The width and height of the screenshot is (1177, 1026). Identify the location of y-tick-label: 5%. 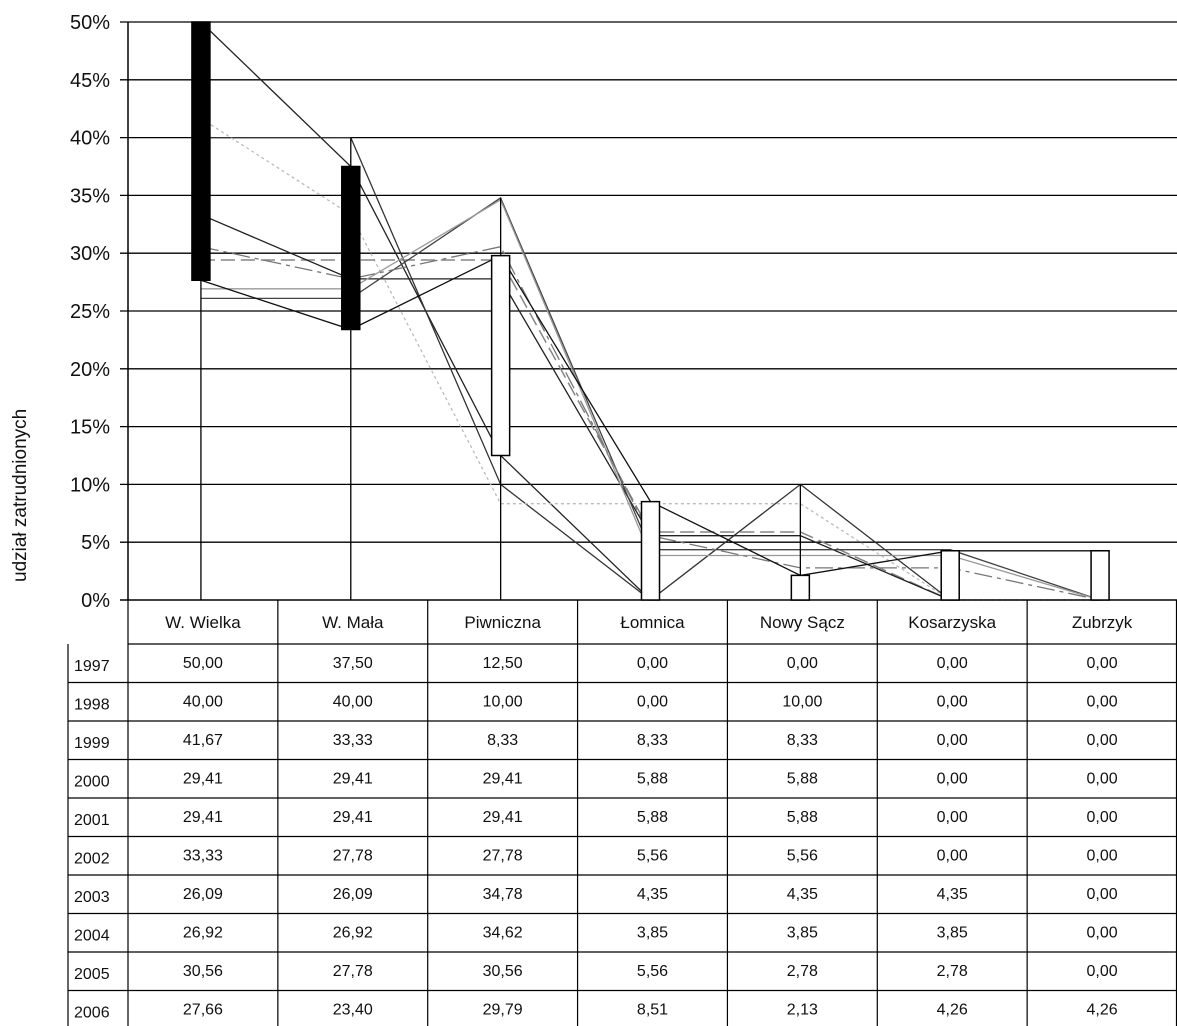
(95, 543).